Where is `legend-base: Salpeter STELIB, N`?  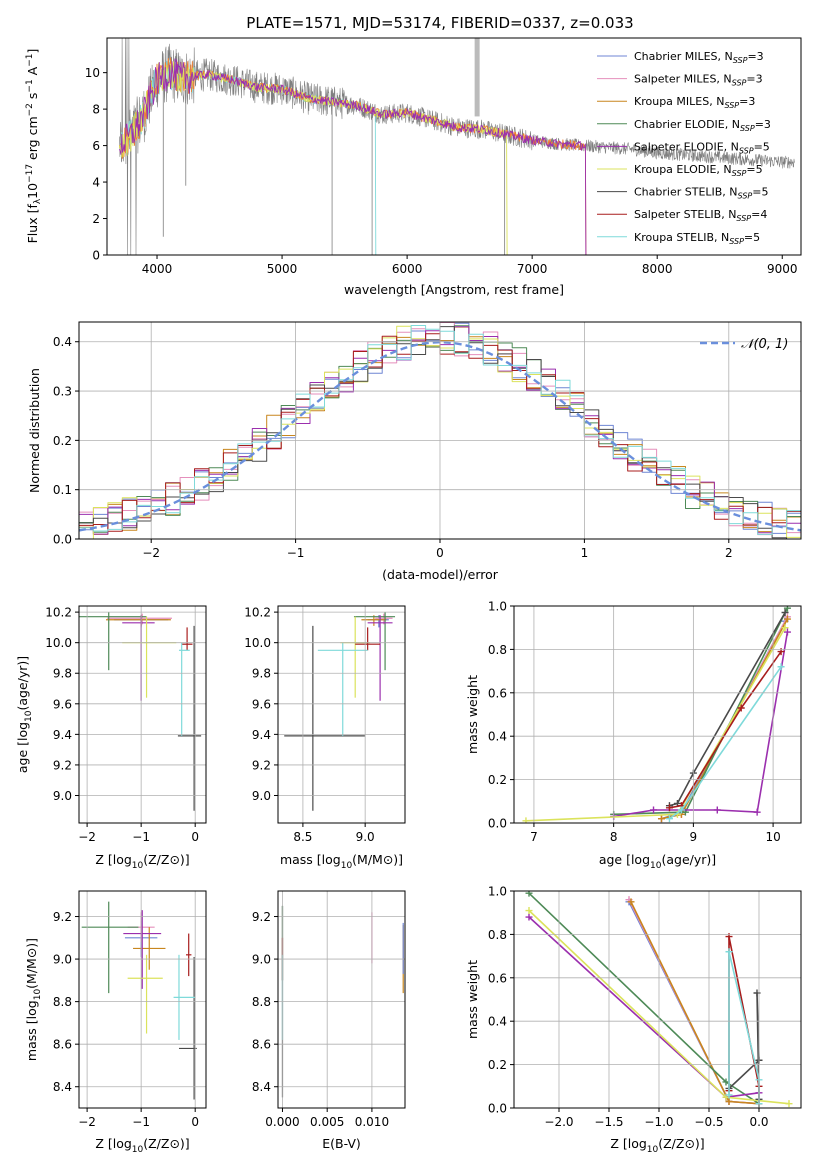 legend-base: Salpeter STELIB, N is located at coordinates (685, 214).